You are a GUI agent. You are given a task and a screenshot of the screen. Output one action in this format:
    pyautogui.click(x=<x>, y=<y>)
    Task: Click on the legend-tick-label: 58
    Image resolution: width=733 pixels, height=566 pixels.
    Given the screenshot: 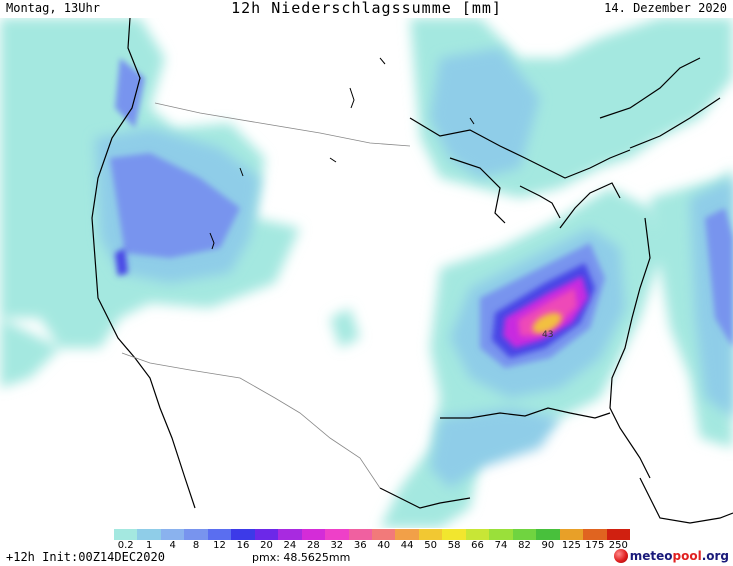 What is the action you would take?
    pyautogui.click(x=454, y=545)
    